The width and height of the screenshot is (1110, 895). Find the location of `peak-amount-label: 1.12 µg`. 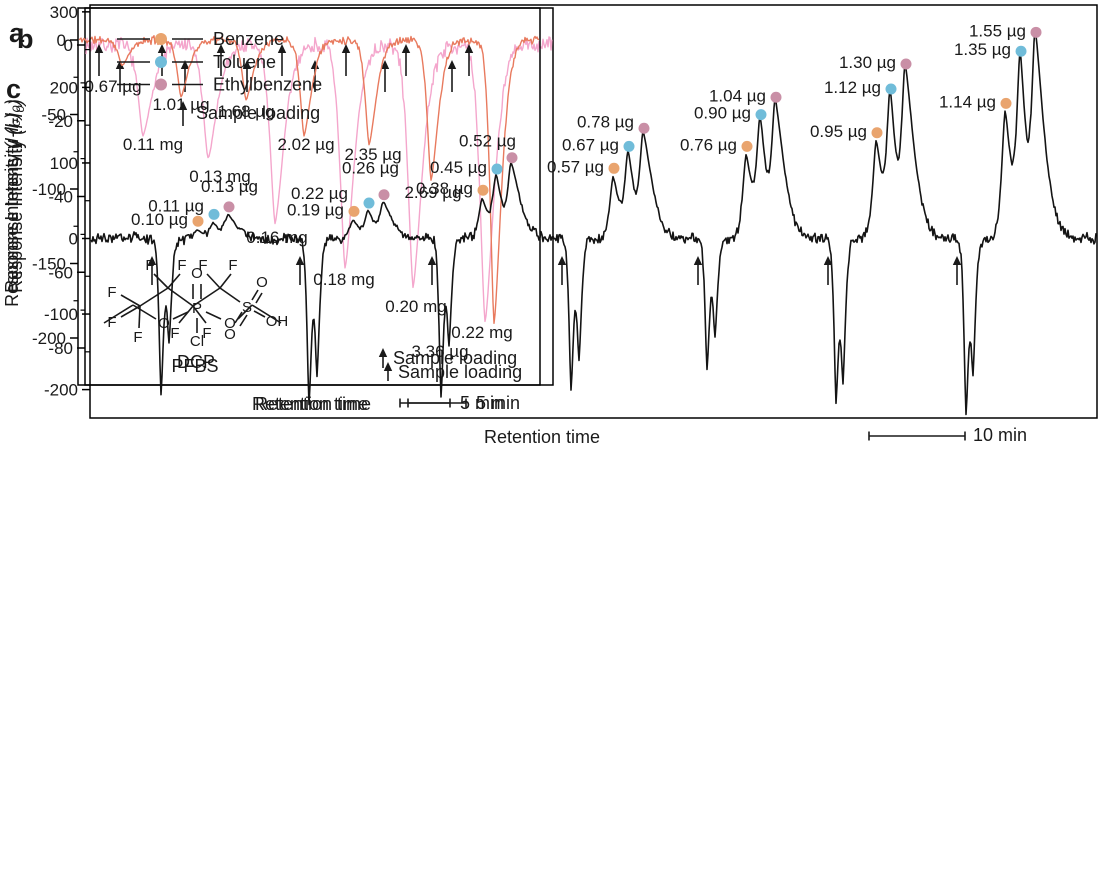

peak-amount-label: 1.12 µg is located at coordinates (852, 87).